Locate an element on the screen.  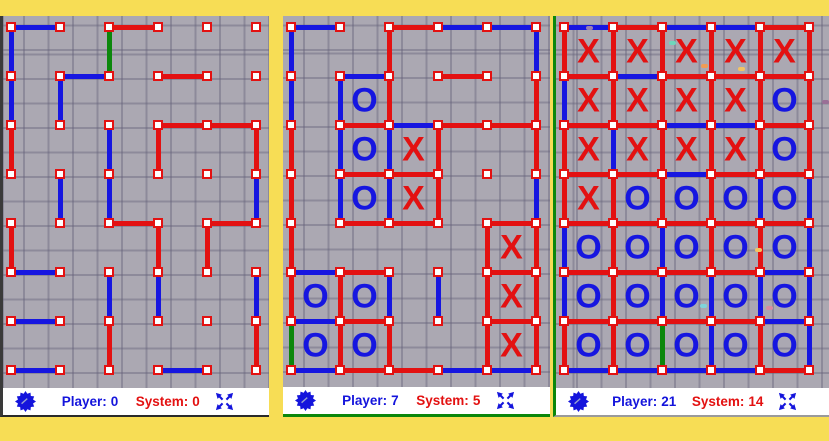
status-bar: Player: 21 System: 14 is located at coordinates (692, 401).